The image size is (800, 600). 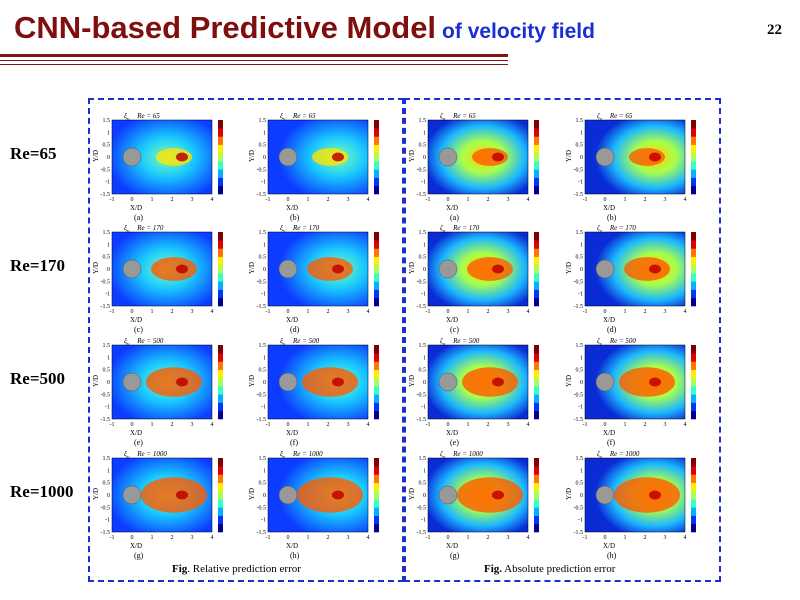 I want to click on row-label-re1000: Re=1000, so click(x=42, y=491).